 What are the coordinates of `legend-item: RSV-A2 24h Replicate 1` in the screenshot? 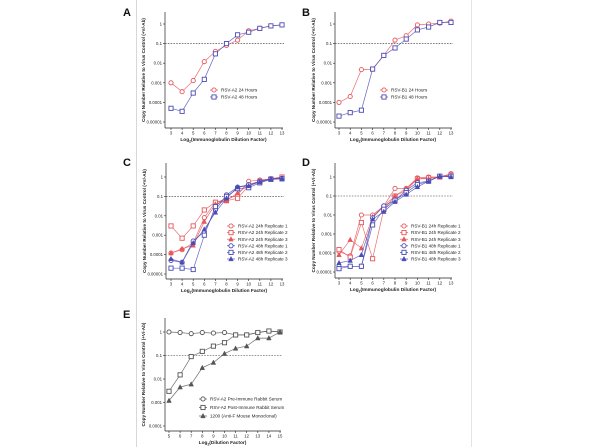 It's located at (257, 226).